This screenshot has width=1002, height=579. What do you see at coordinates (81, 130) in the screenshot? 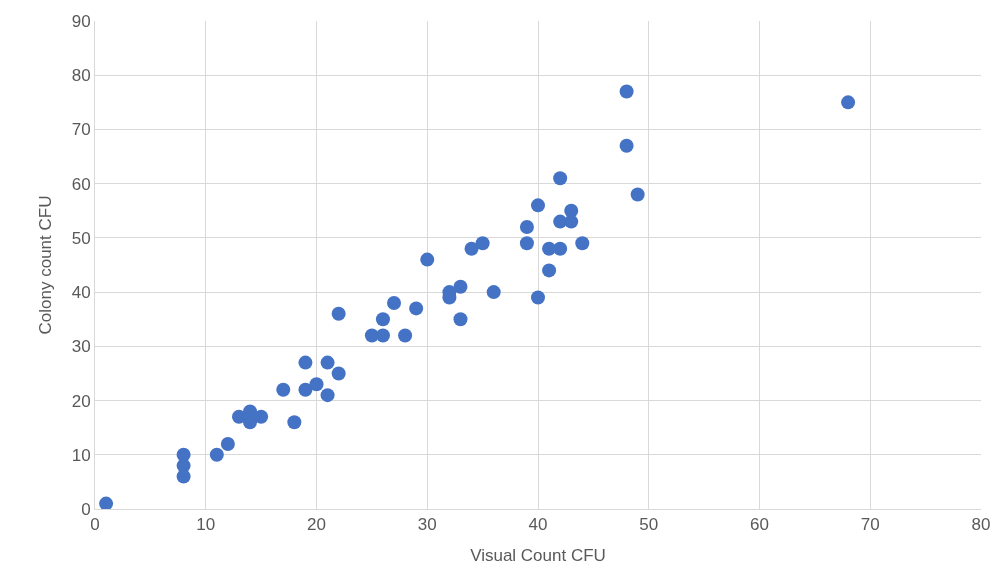
I see `y-tick-label: 70` at bounding box center [81, 130].